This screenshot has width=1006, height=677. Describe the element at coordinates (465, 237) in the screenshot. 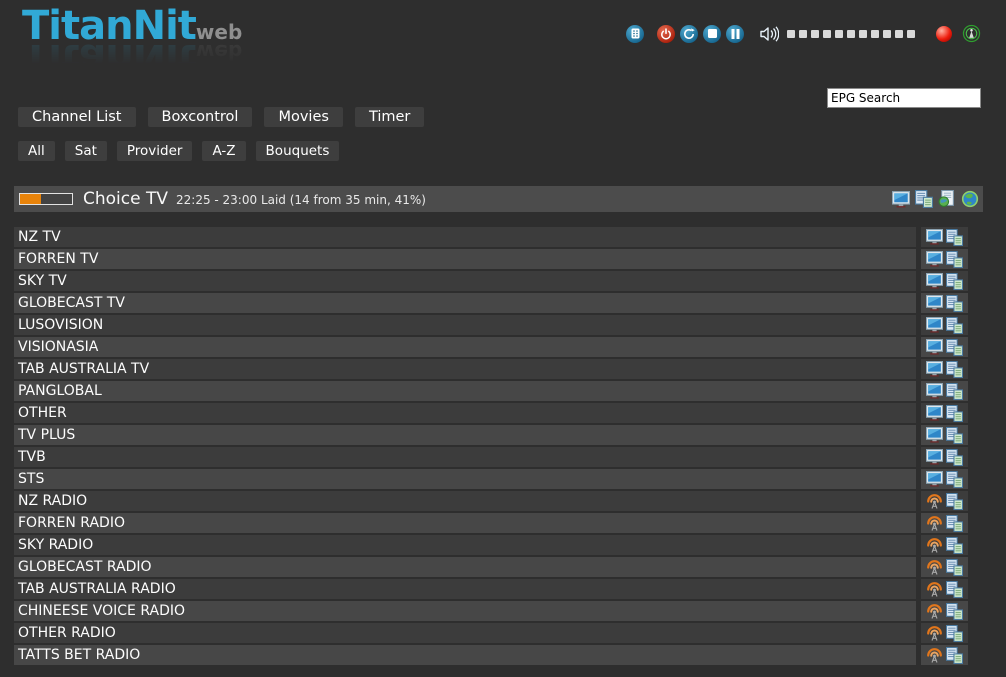

I see `channel-name: NZ TV` at that location.